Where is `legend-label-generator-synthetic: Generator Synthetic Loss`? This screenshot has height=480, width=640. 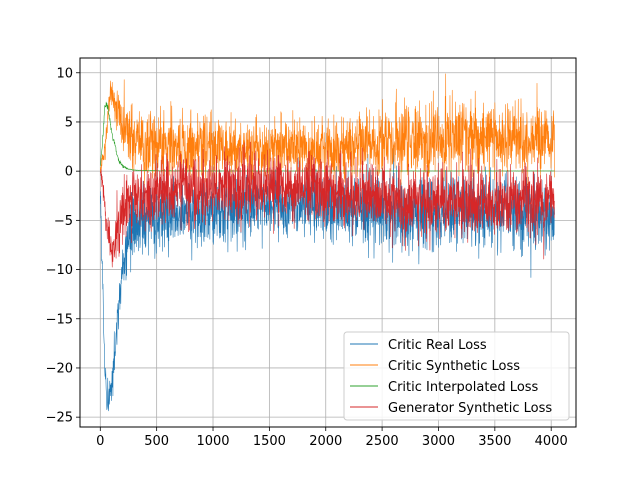 legend-label-generator-synthetic: Generator Synthetic Loss is located at coordinates (470, 408).